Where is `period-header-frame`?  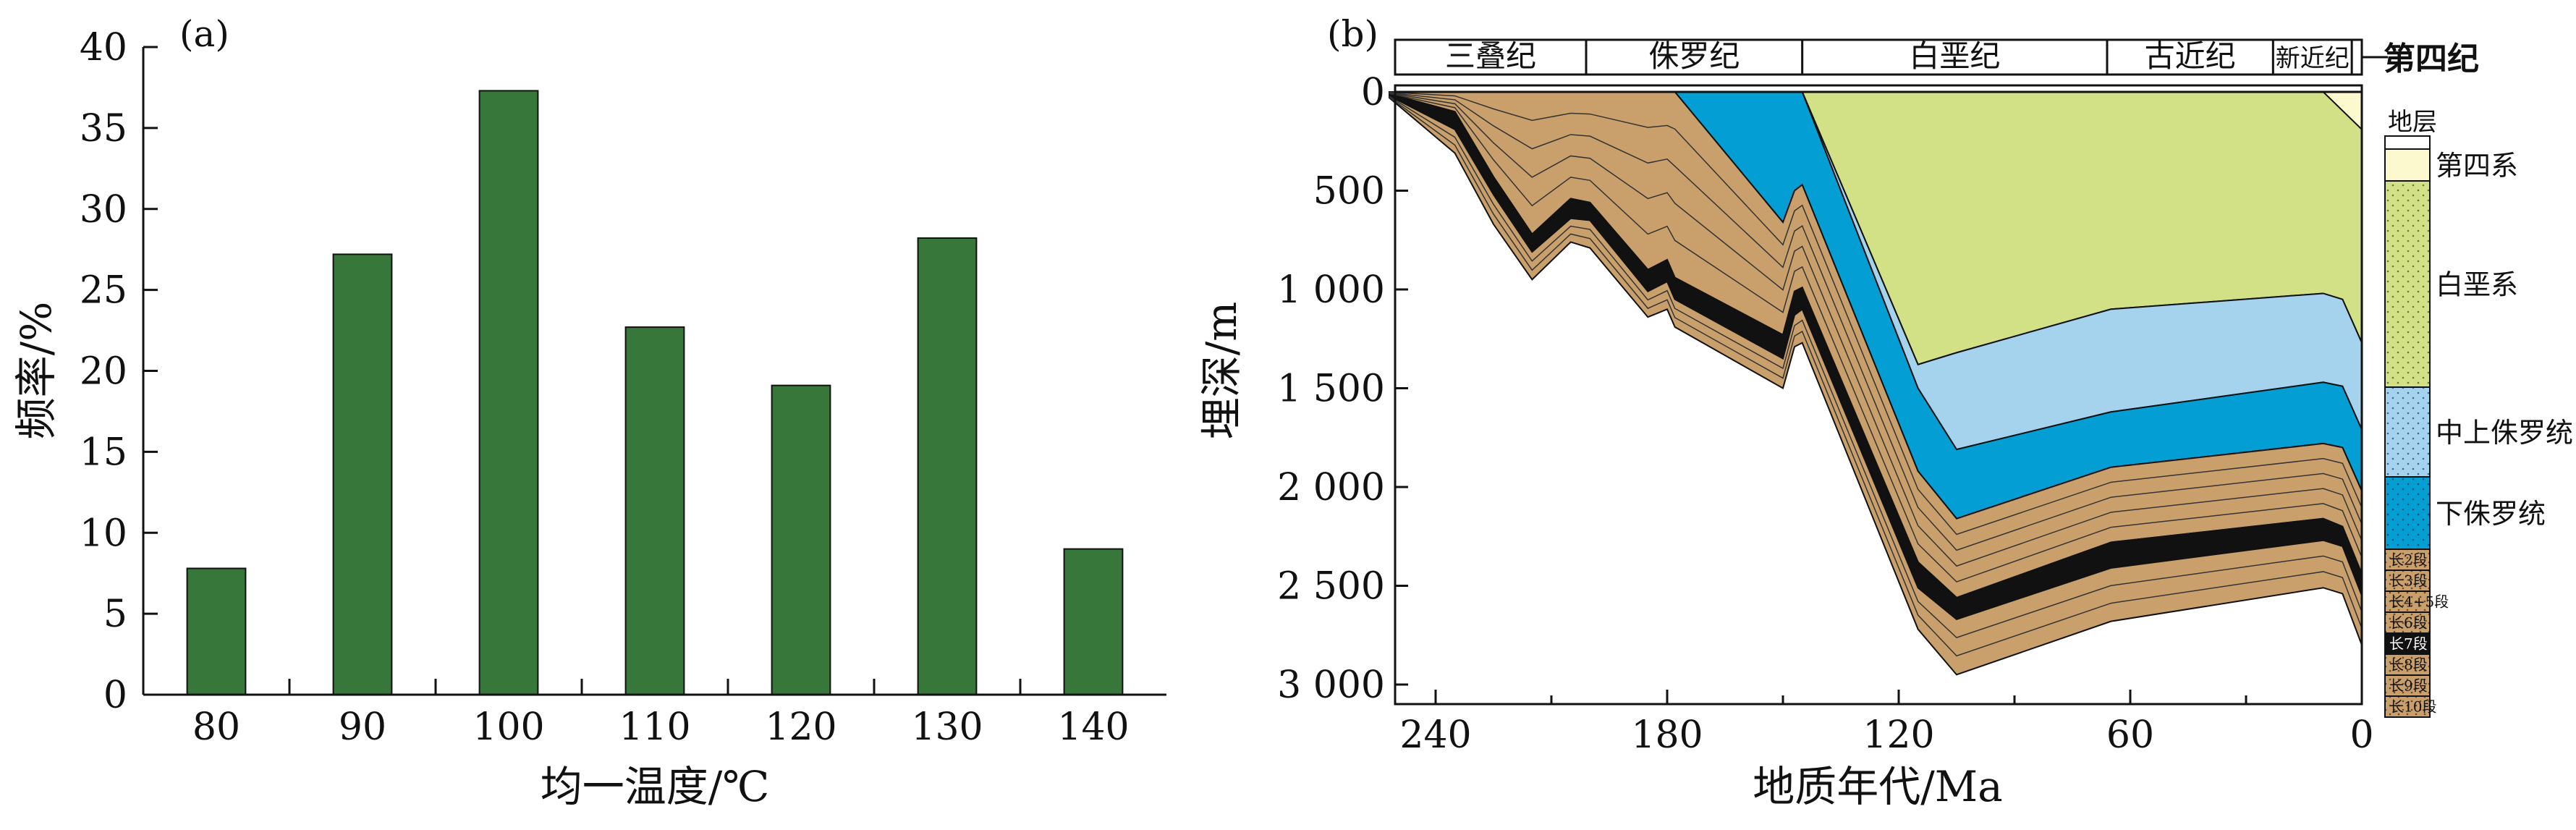 period-header-frame is located at coordinates (1878, 57).